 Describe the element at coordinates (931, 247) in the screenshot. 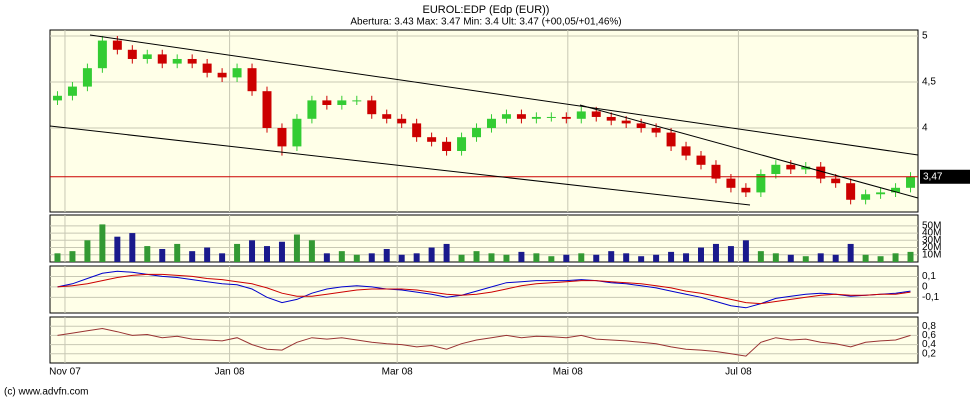

I see `y-tick-label: 20M` at that location.